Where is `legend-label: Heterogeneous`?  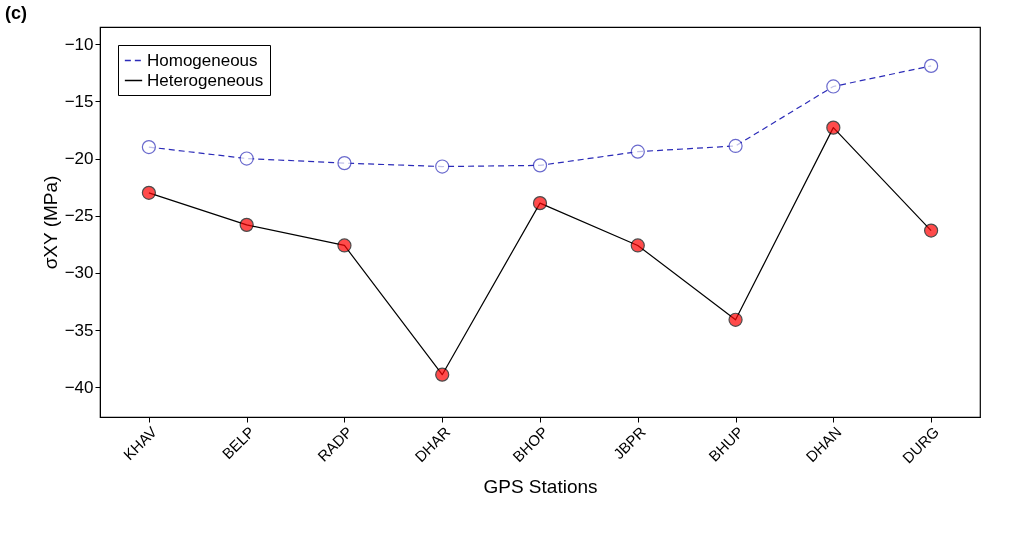 legend-label: Heterogeneous is located at coordinates (205, 80).